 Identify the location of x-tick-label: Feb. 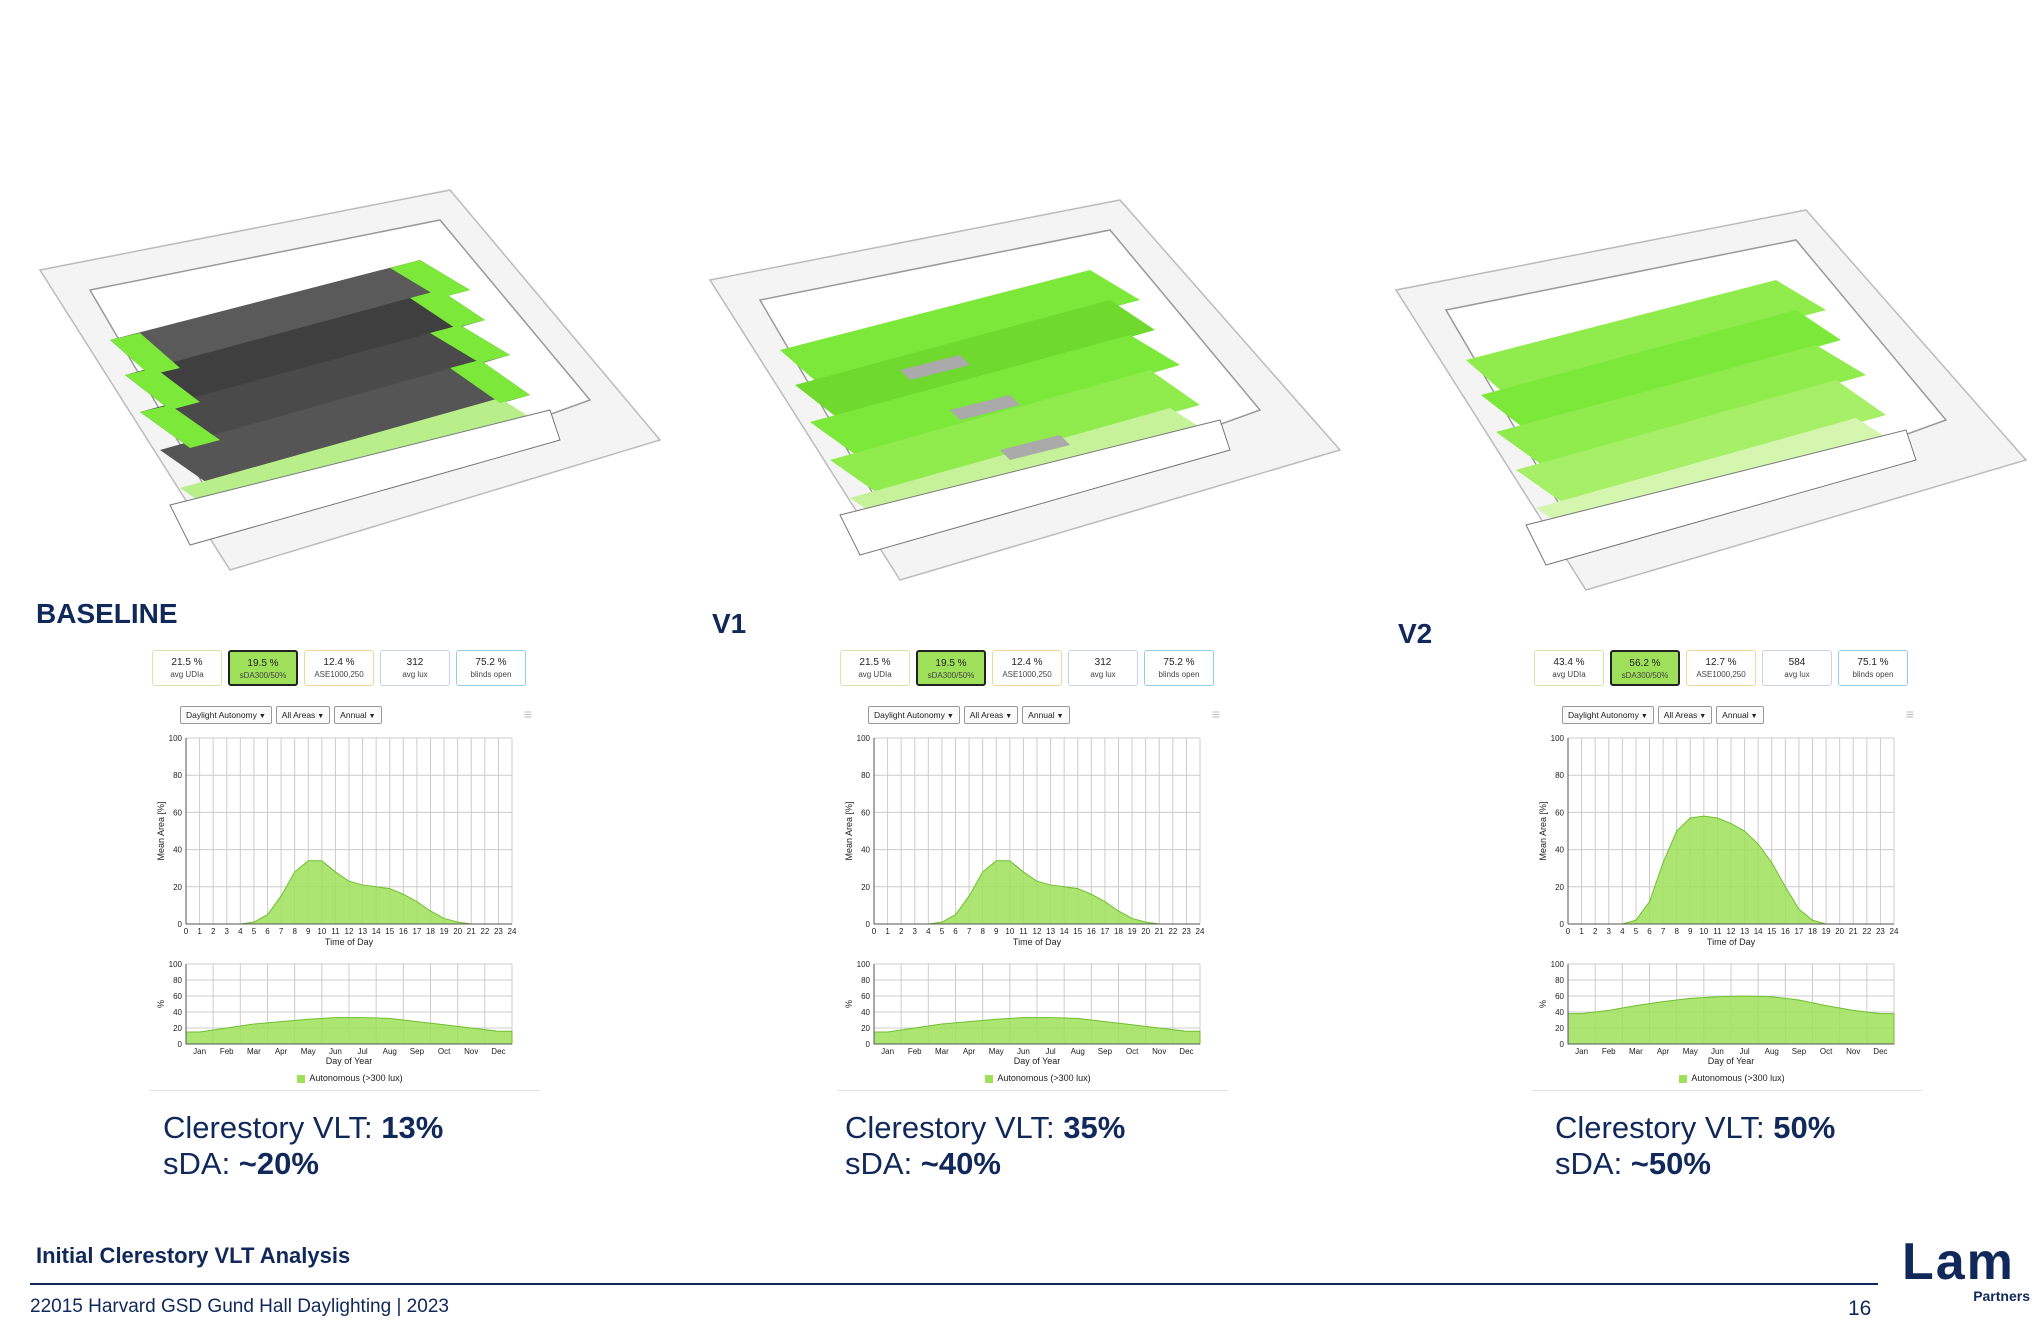
(1609, 1051).